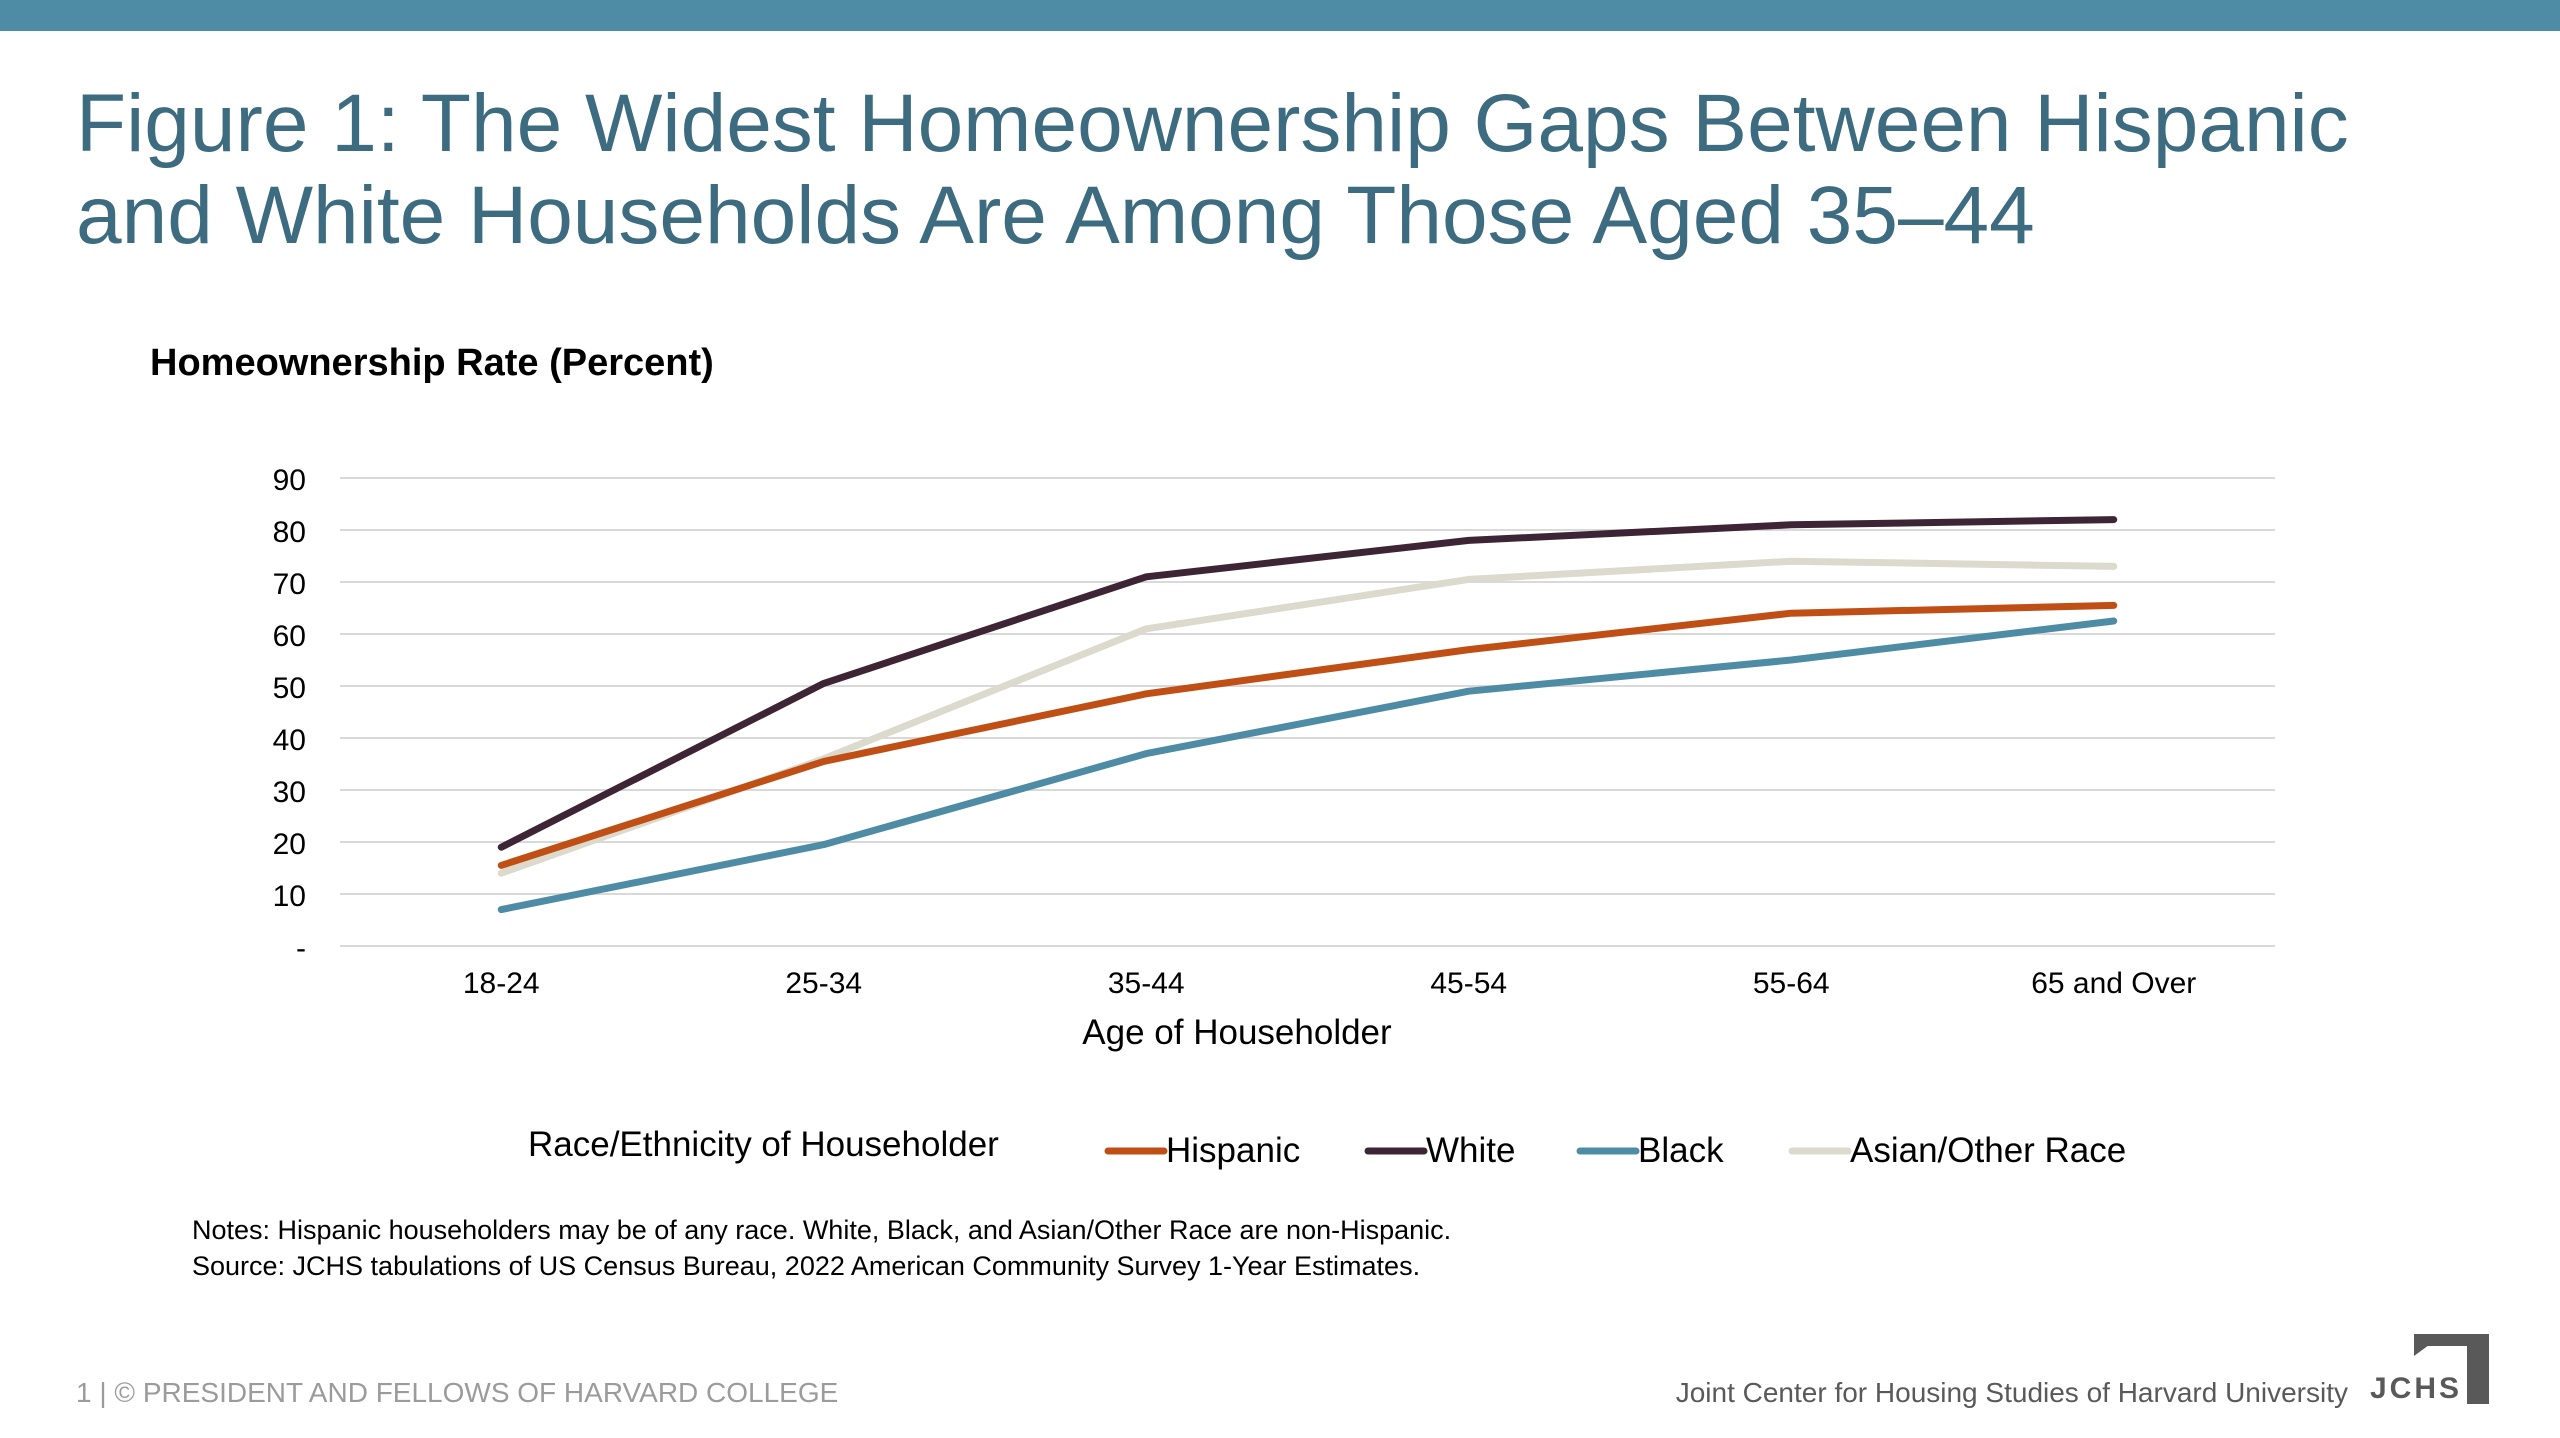  Describe the element at coordinates (289, 740) in the screenshot. I see `y-tick-label: 40` at that location.